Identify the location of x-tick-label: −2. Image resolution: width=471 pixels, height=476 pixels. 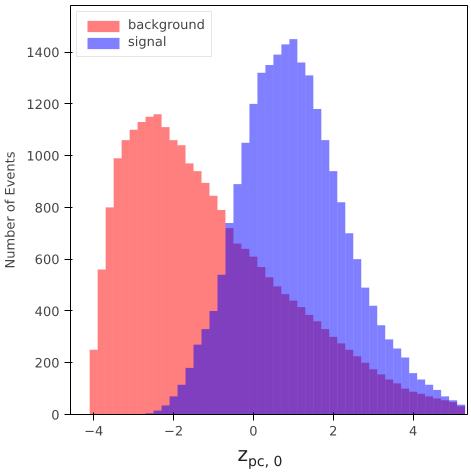
(174, 432).